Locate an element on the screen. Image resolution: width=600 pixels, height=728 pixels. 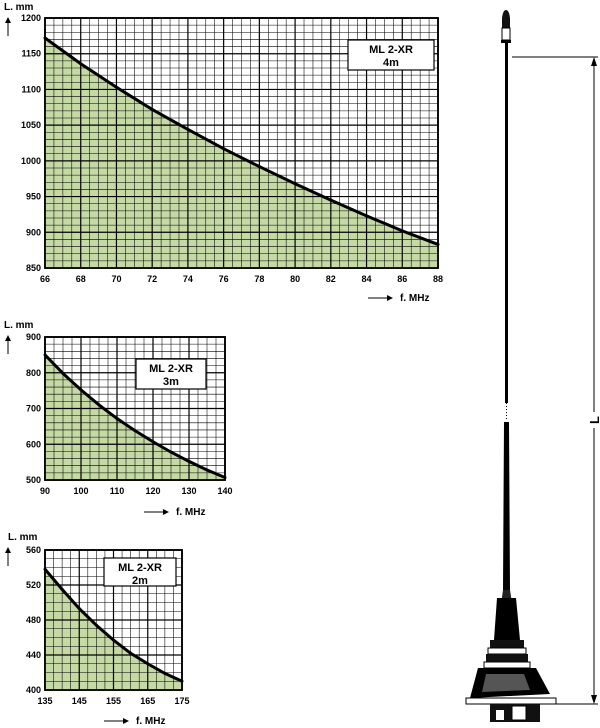
x-tick-label: 175 is located at coordinates (181, 701).